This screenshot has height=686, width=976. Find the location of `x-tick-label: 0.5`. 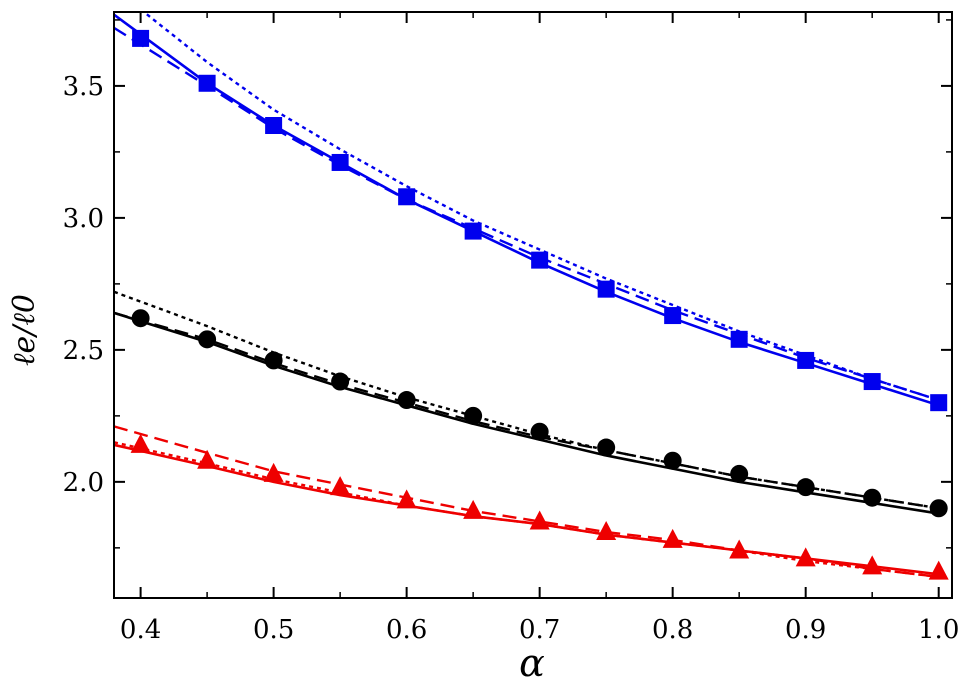

x-tick-label: 0.5 is located at coordinates (273, 630).